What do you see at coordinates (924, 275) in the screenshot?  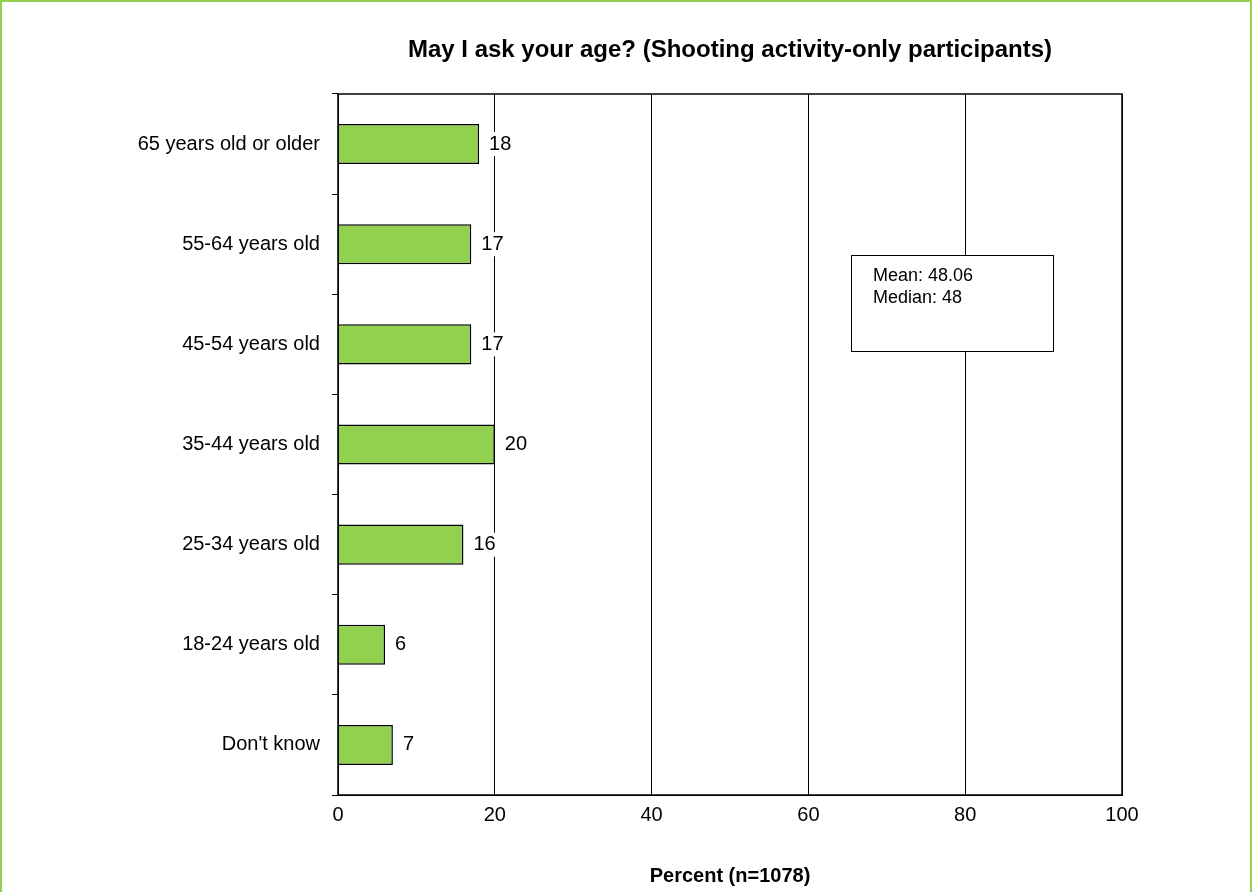 I see `annotation: Mean: 48.06` at bounding box center [924, 275].